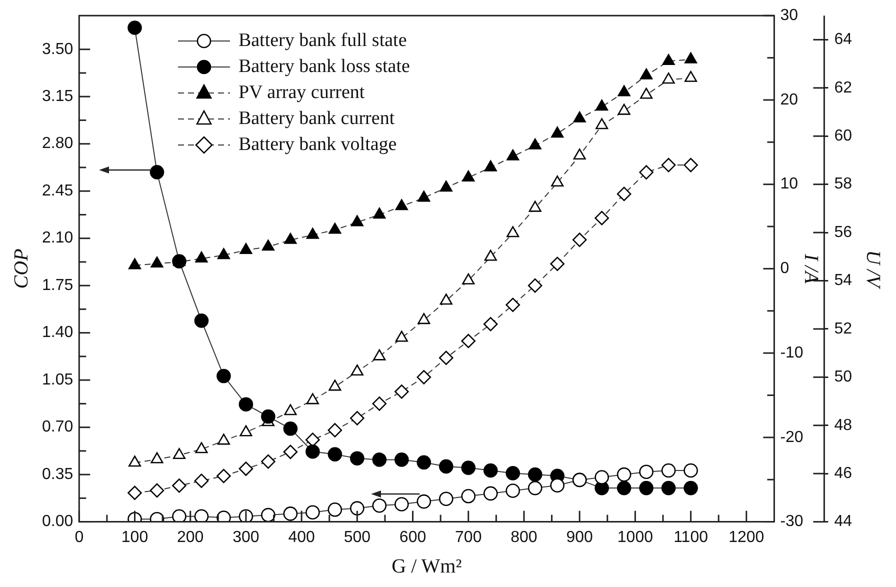  What do you see at coordinates (789, 99) in the screenshot?
I see `y2-tick-label: 20` at bounding box center [789, 99].